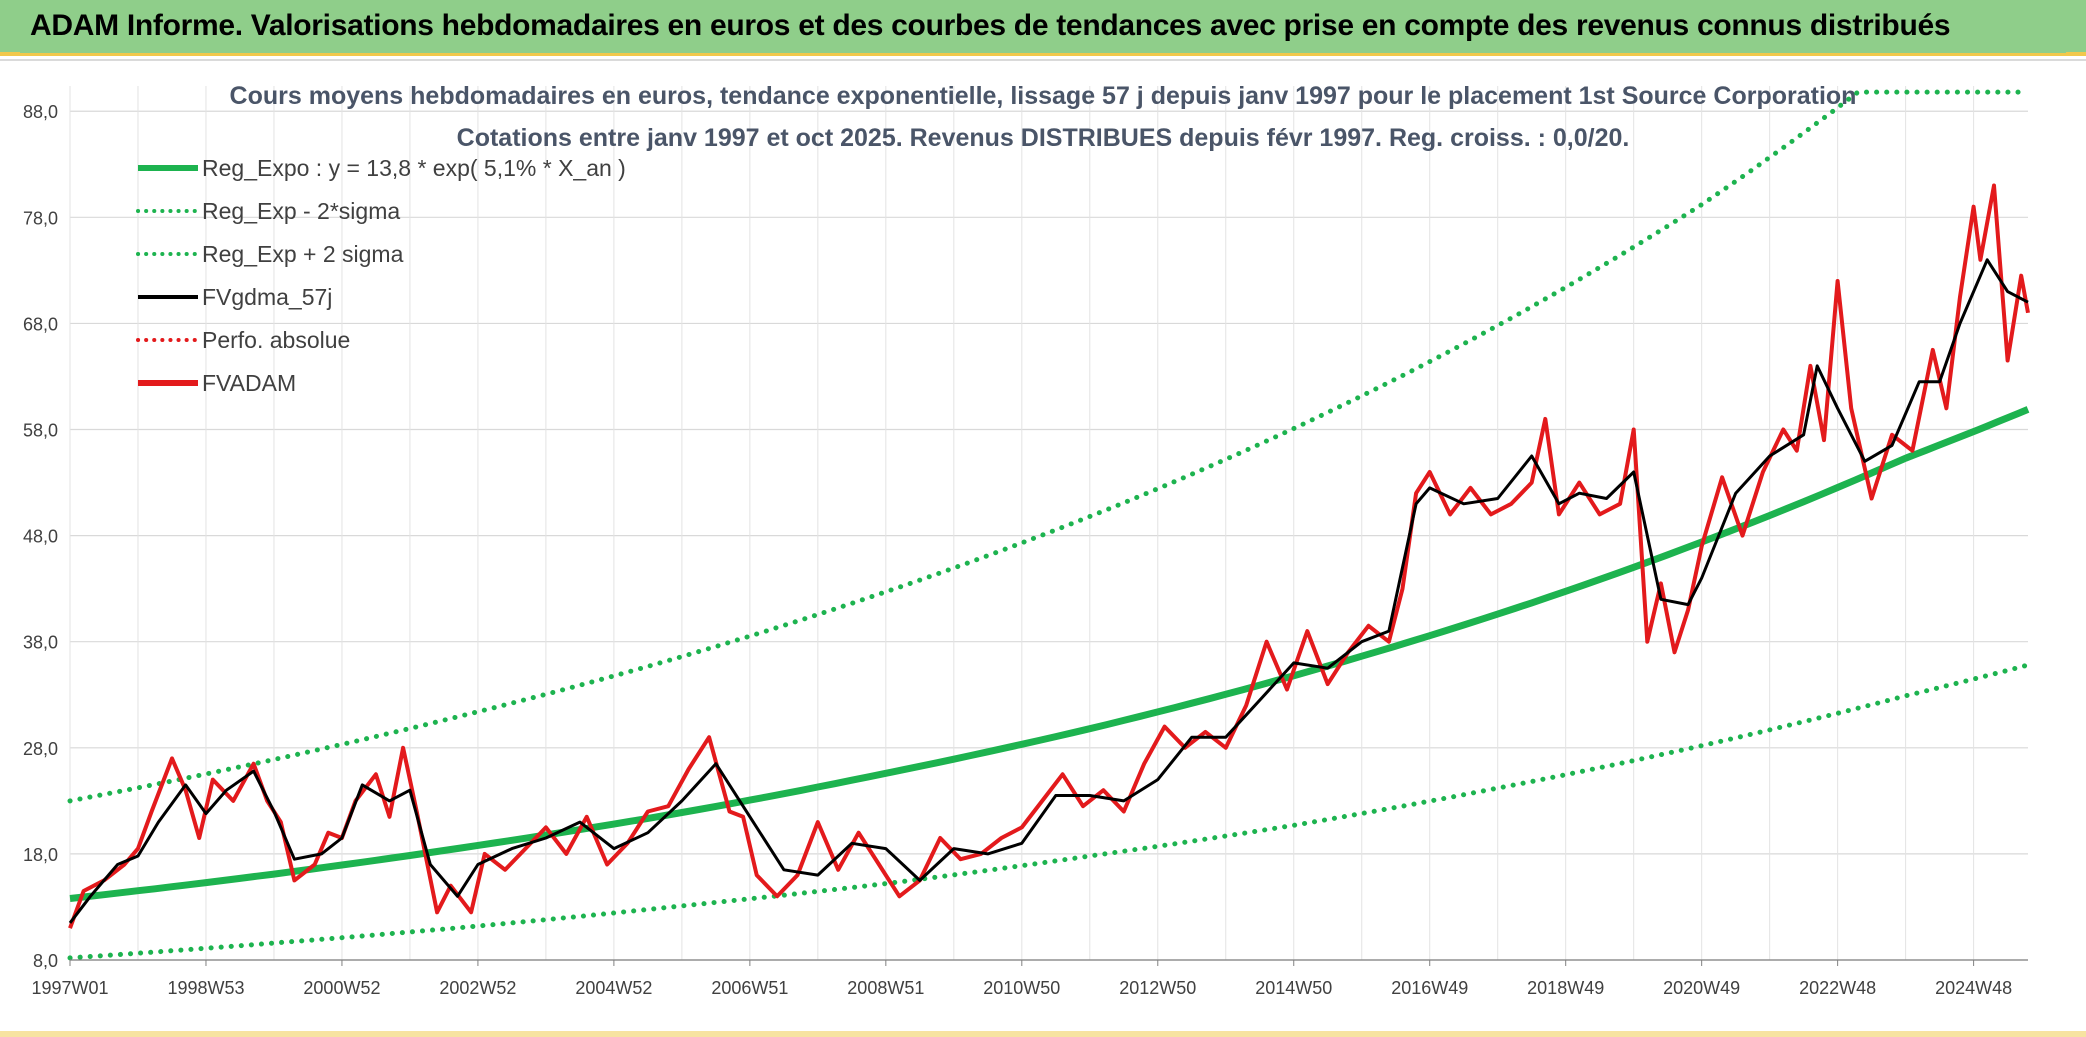 The height and width of the screenshot is (1037, 2086). What do you see at coordinates (40, 218) in the screenshot?
I see `y-tick-label: 78,0` at bounding box center [40, 218].